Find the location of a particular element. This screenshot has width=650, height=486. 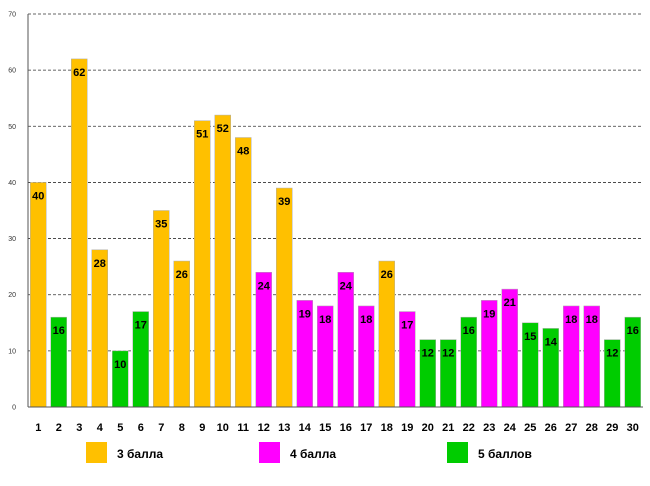

x-tick-label: 2 is located at coordinates (59, 428).